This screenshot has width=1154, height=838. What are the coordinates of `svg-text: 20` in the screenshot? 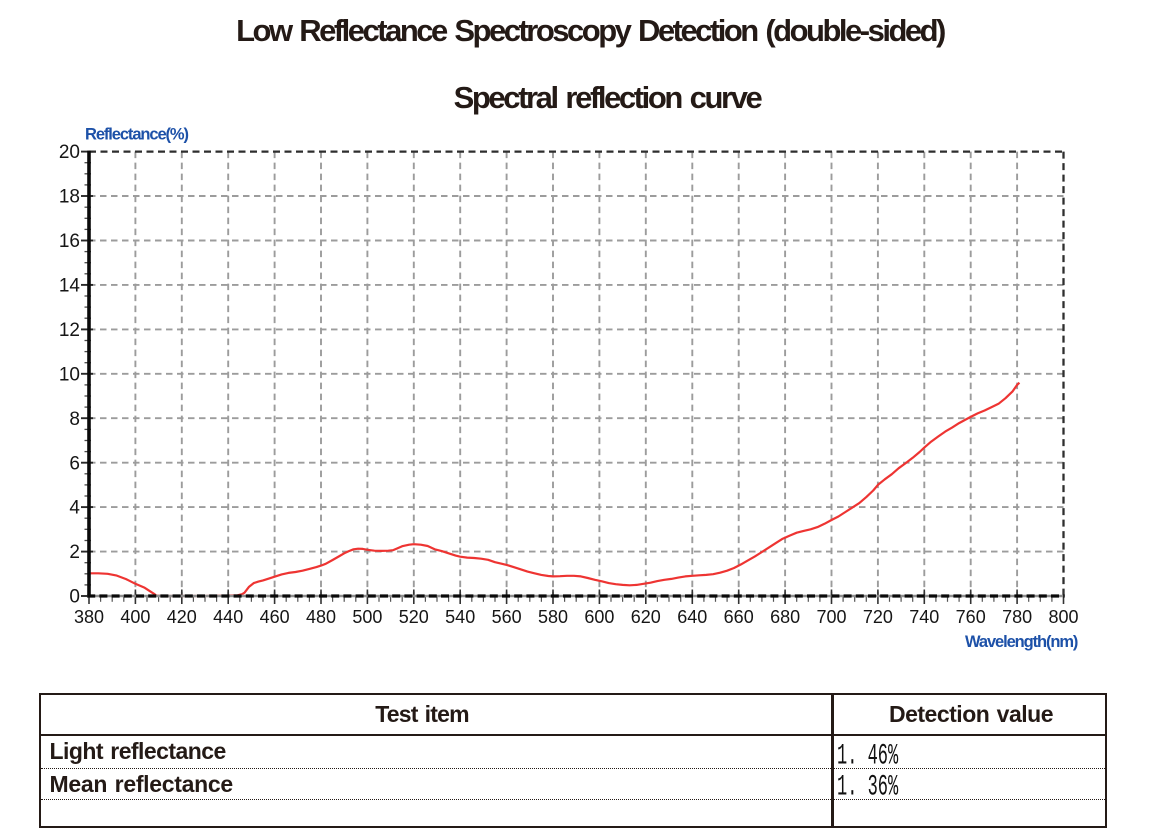 It's located at (69, 152).